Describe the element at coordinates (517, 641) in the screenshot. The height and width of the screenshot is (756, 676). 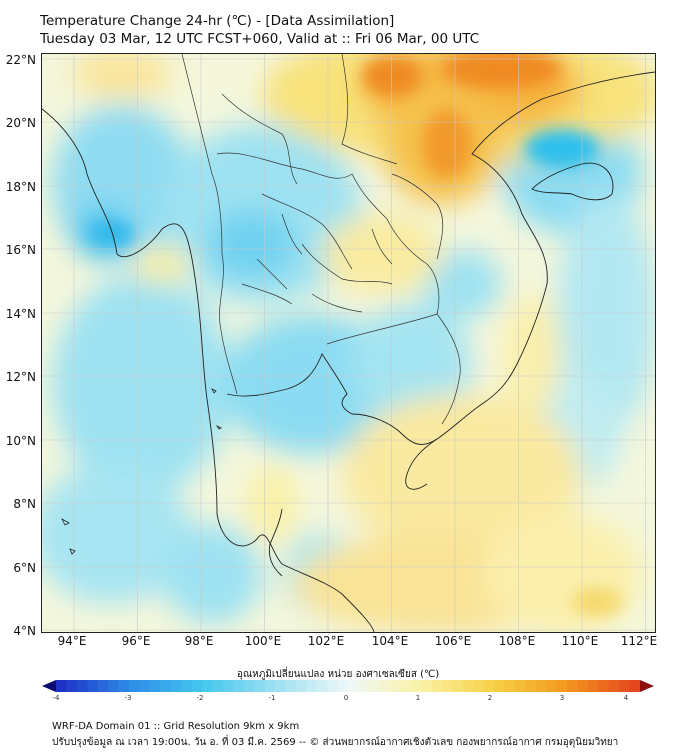
I see `lon-label-108e: 108°E` at that location.